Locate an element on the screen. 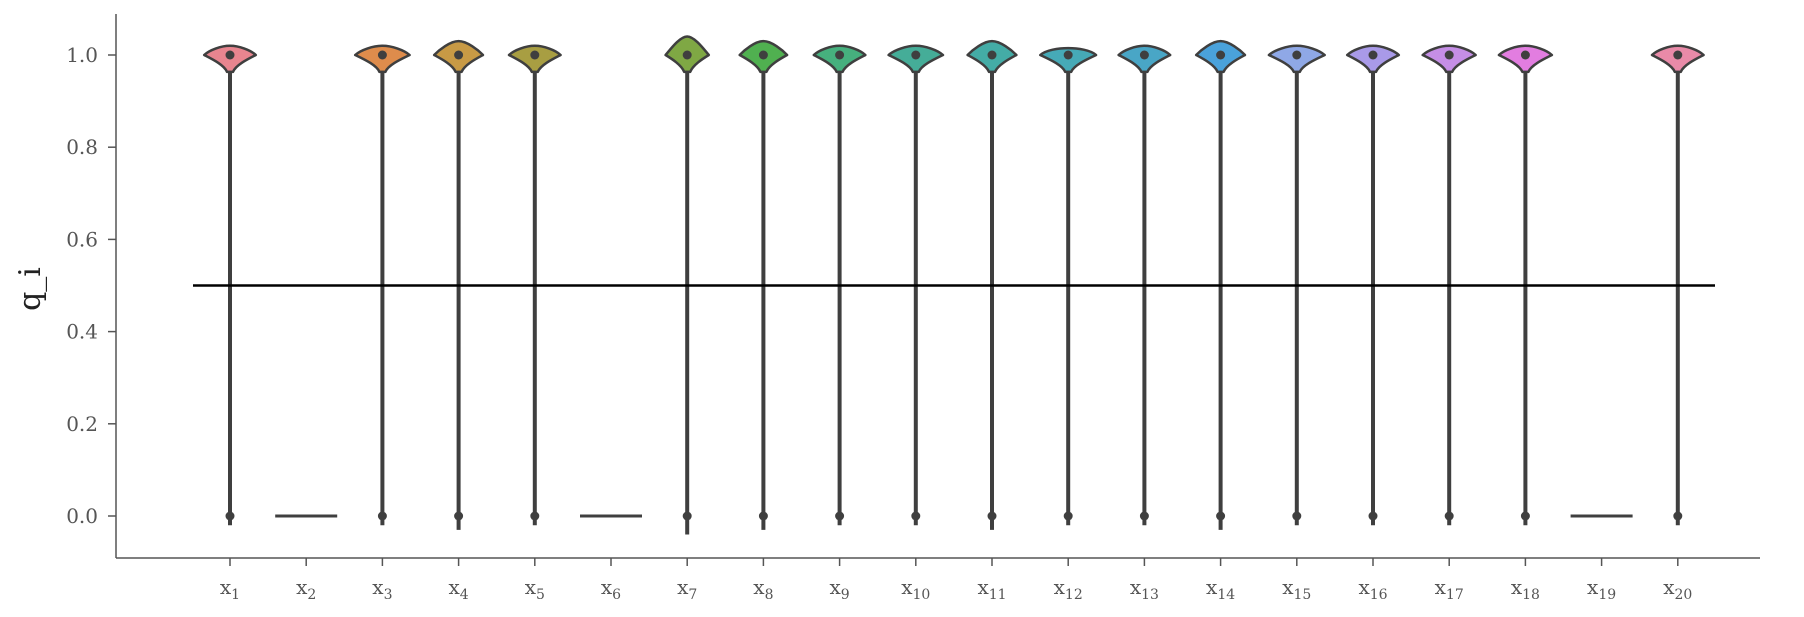 Image resolution: width=1804 pixels, height=617 pixels. x-tick-label: x9 is located at coordinates (839, 589).